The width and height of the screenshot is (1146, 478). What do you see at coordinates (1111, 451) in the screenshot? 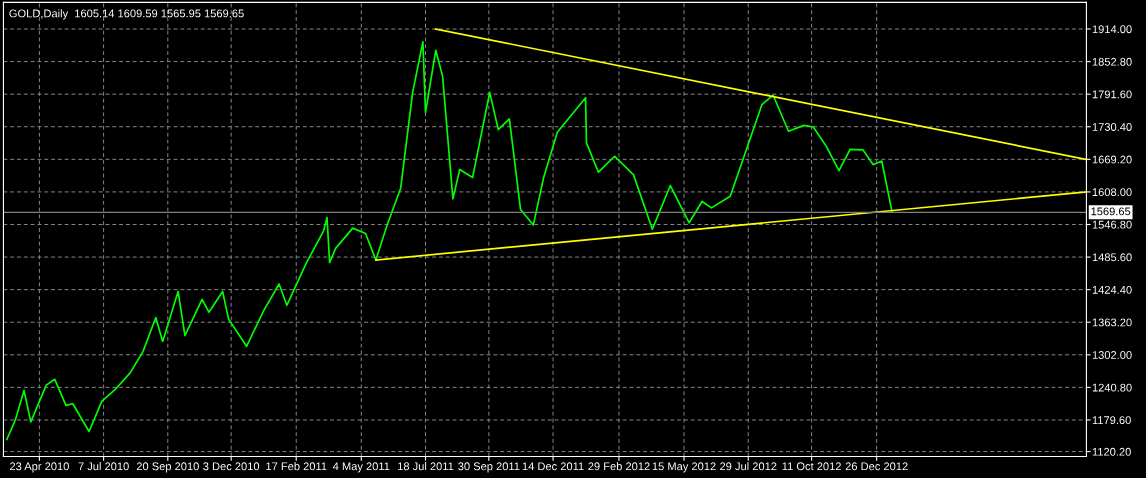
I see `y-tick-label: 1120.20` at bounding box center [1111, 451].